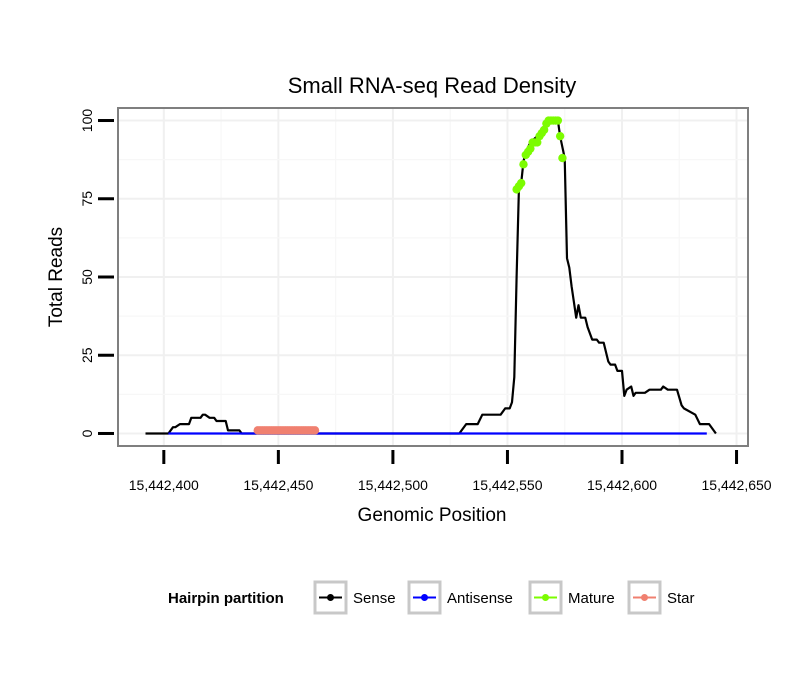 The image size is (810, 690). Describe the element at coordinates (87, 355) in the screenshot. I see `y-tick-label: 25` at that location.